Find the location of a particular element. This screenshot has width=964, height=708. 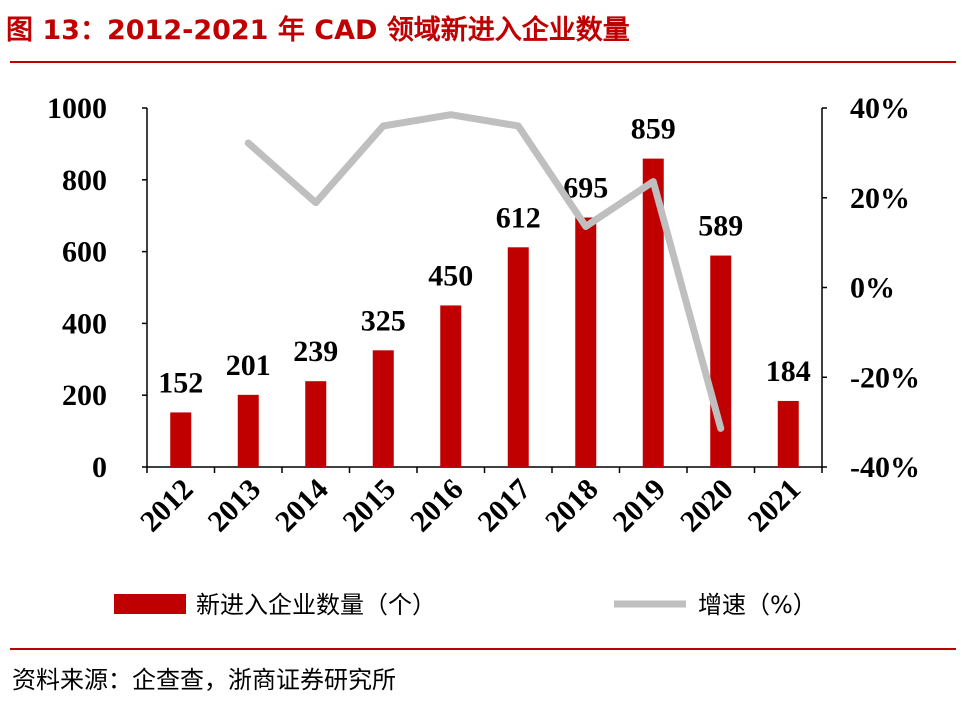

data-label-2017: 612 is located at coordinates (518, 217).